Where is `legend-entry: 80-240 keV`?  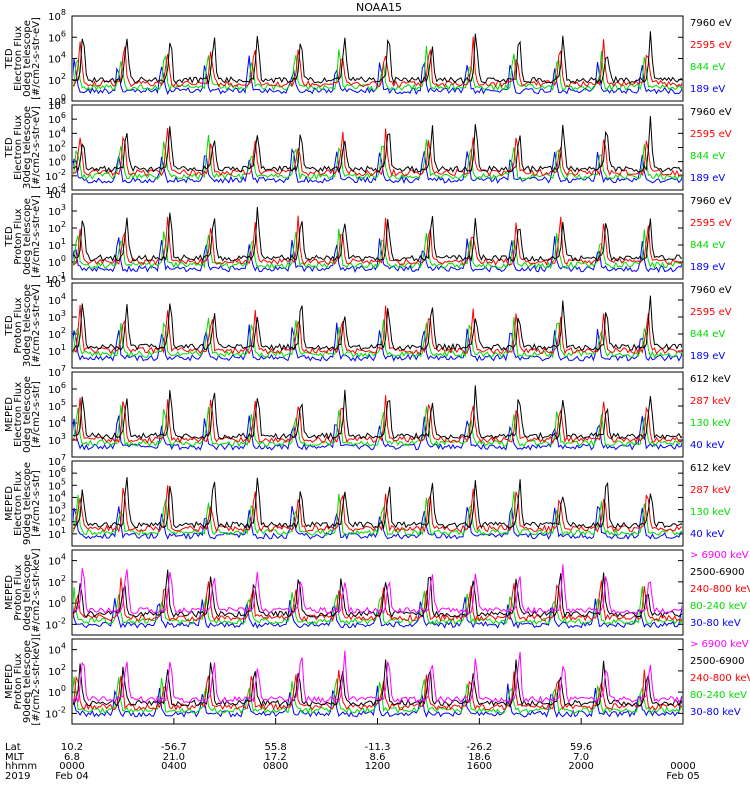
legend-entry: 80-240 keV is located at coordinates (718, 695).